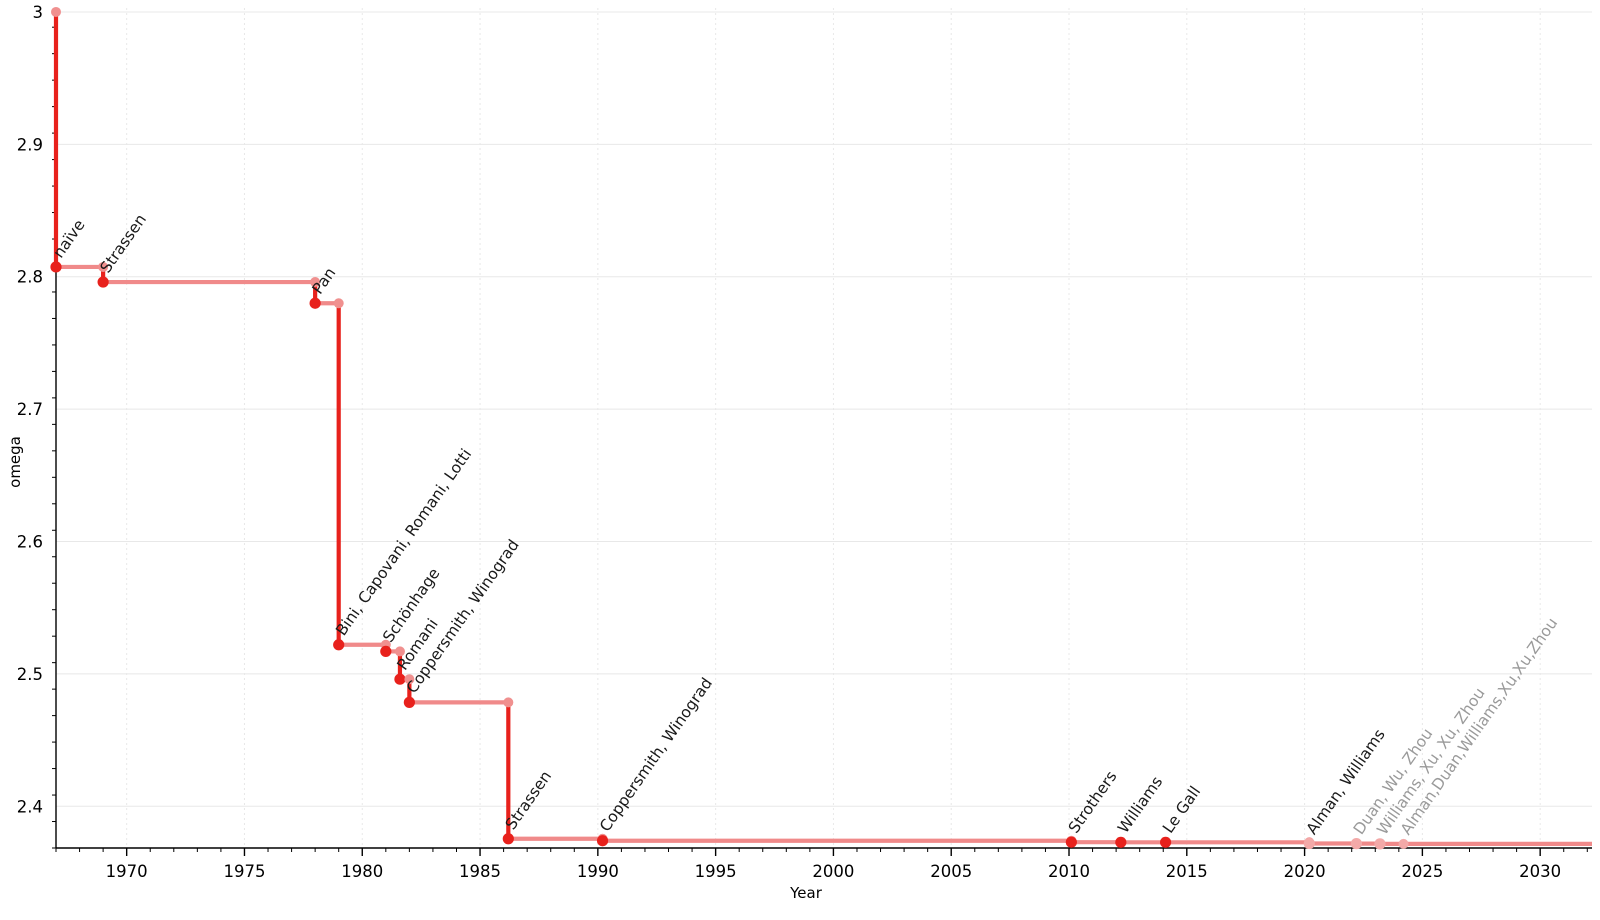 Image resolution: width=1600 pixels, height=920 pixels. I want to click on y-axis-title: omega, so click(15, 462).